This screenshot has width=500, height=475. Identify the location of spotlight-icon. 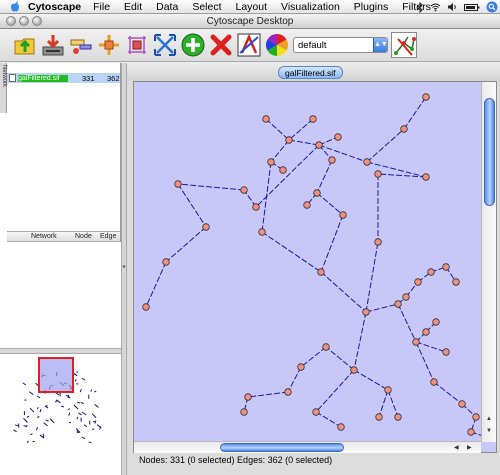
(492, 7).